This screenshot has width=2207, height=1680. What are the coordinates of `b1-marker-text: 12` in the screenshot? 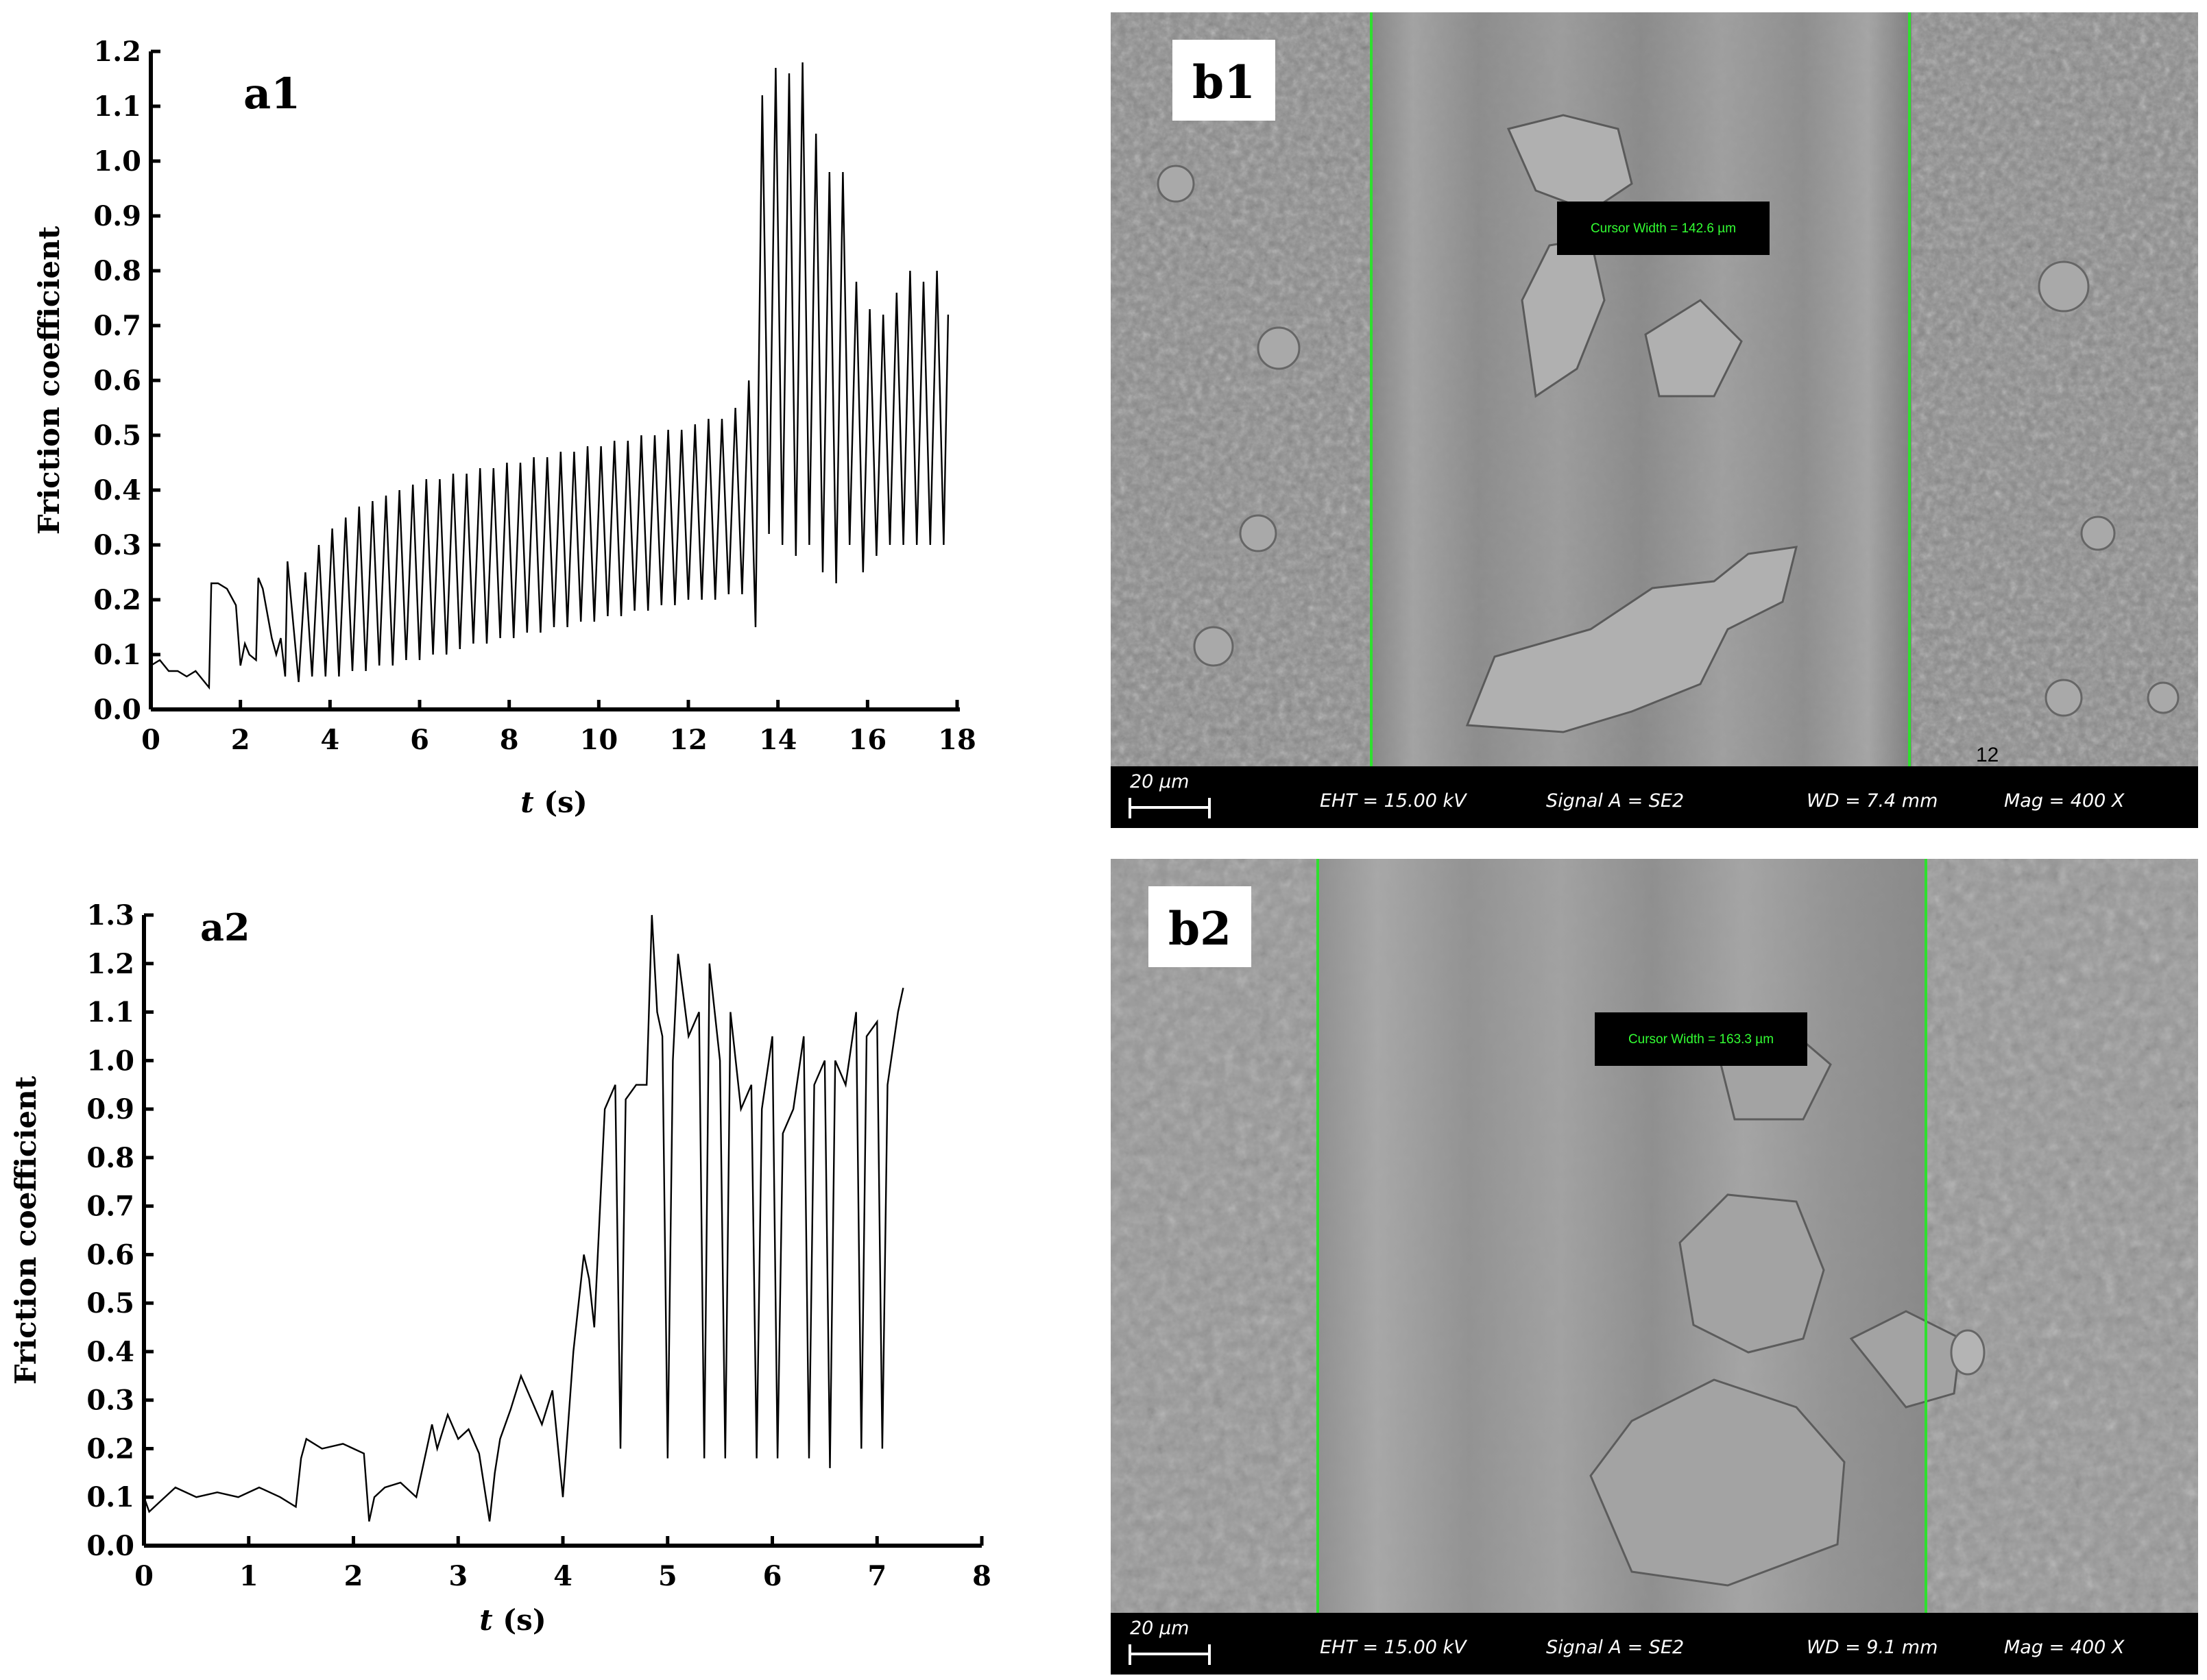 It's located at (1987, 755).